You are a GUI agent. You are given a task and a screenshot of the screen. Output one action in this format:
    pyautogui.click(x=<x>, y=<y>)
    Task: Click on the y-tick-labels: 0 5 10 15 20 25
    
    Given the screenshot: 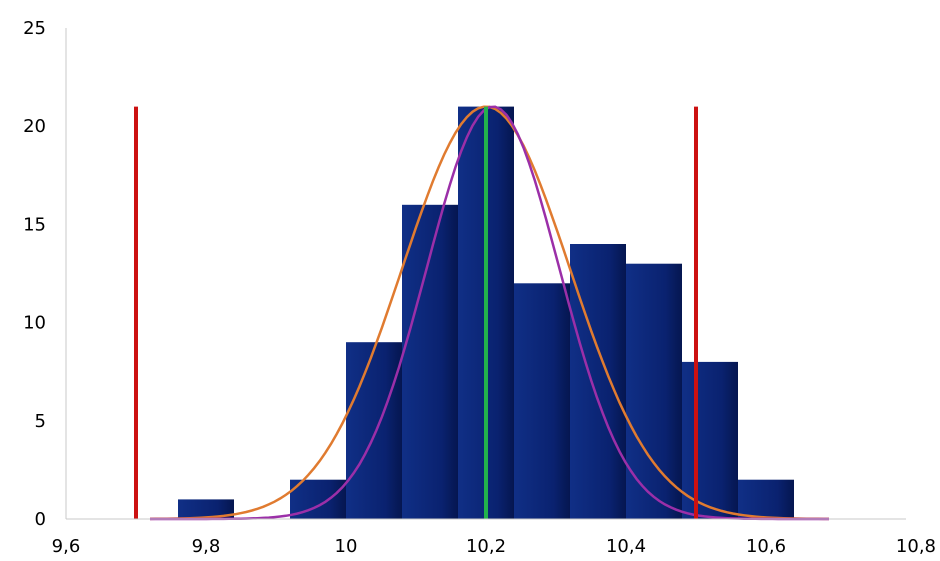 What is the action you would take?
    pyautogui.click(x=34, y=274)
    